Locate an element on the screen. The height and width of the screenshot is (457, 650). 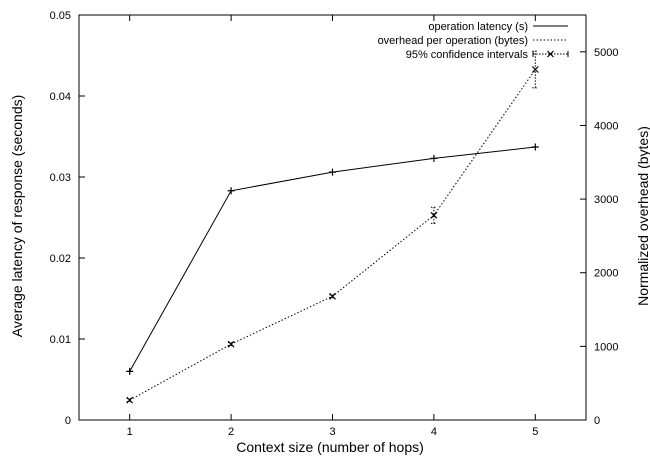
legend-label: operation latency (s) is located at coordinates (478, 27).